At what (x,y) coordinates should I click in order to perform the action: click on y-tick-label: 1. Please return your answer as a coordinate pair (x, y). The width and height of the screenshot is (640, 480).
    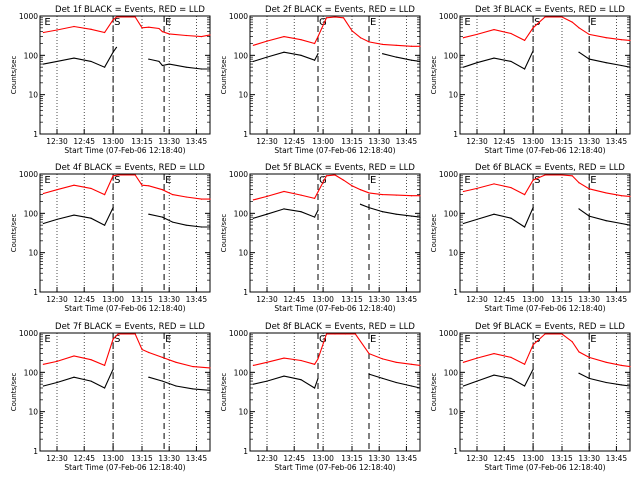
    Looking at the image, I should click on (35, 292).